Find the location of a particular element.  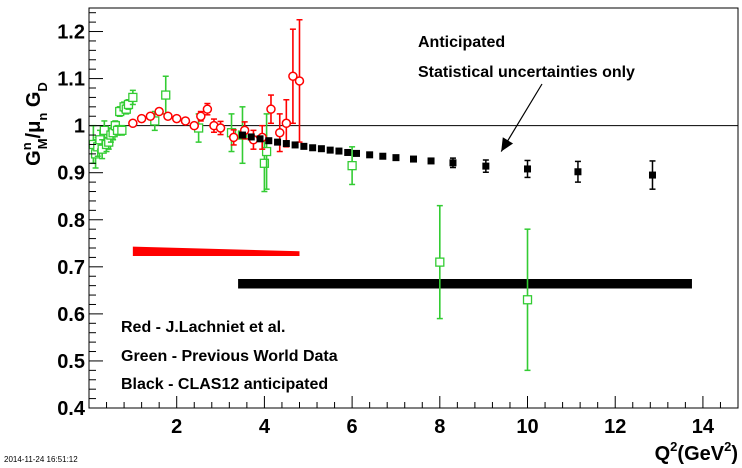

y-tick-label: 0.6 is located at coordinates (71, 315).